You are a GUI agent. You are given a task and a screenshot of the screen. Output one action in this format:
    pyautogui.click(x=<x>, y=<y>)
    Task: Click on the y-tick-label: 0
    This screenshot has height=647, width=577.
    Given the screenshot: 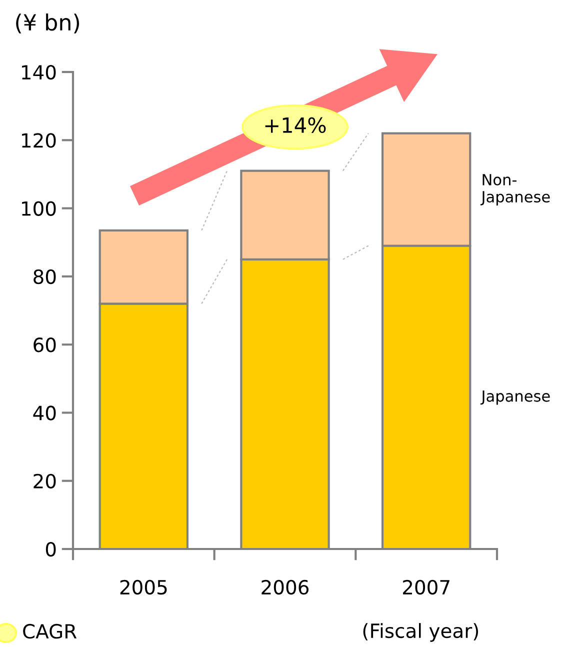 What is the action you would take?
    pyautogui.click(x=51, y=549)
    